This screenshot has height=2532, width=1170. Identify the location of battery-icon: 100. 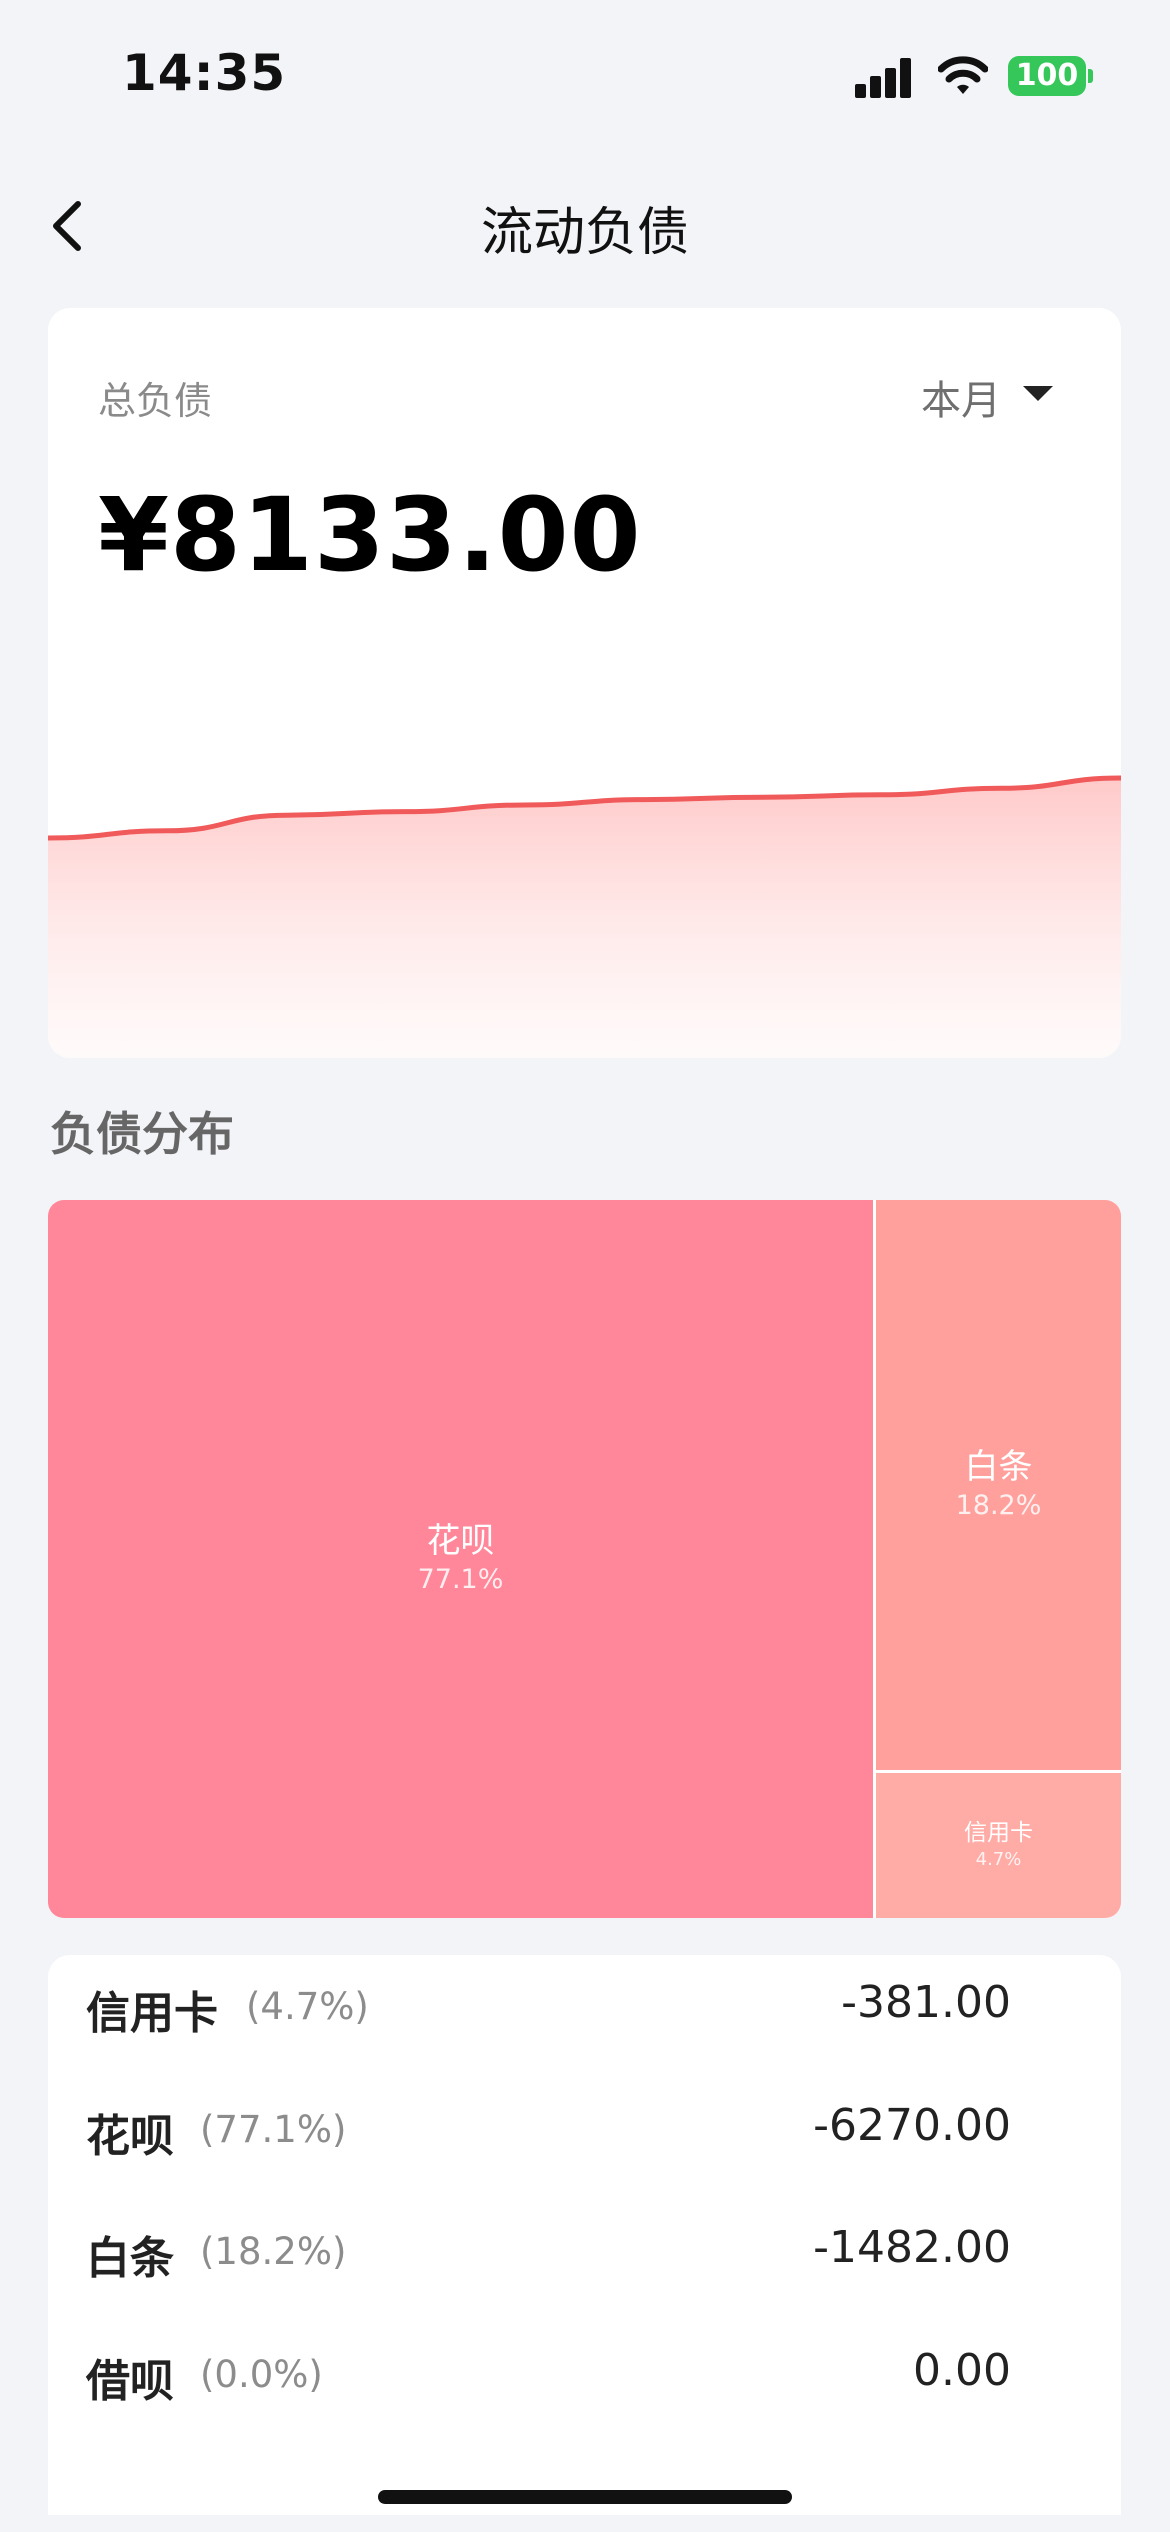
(1047, 76).